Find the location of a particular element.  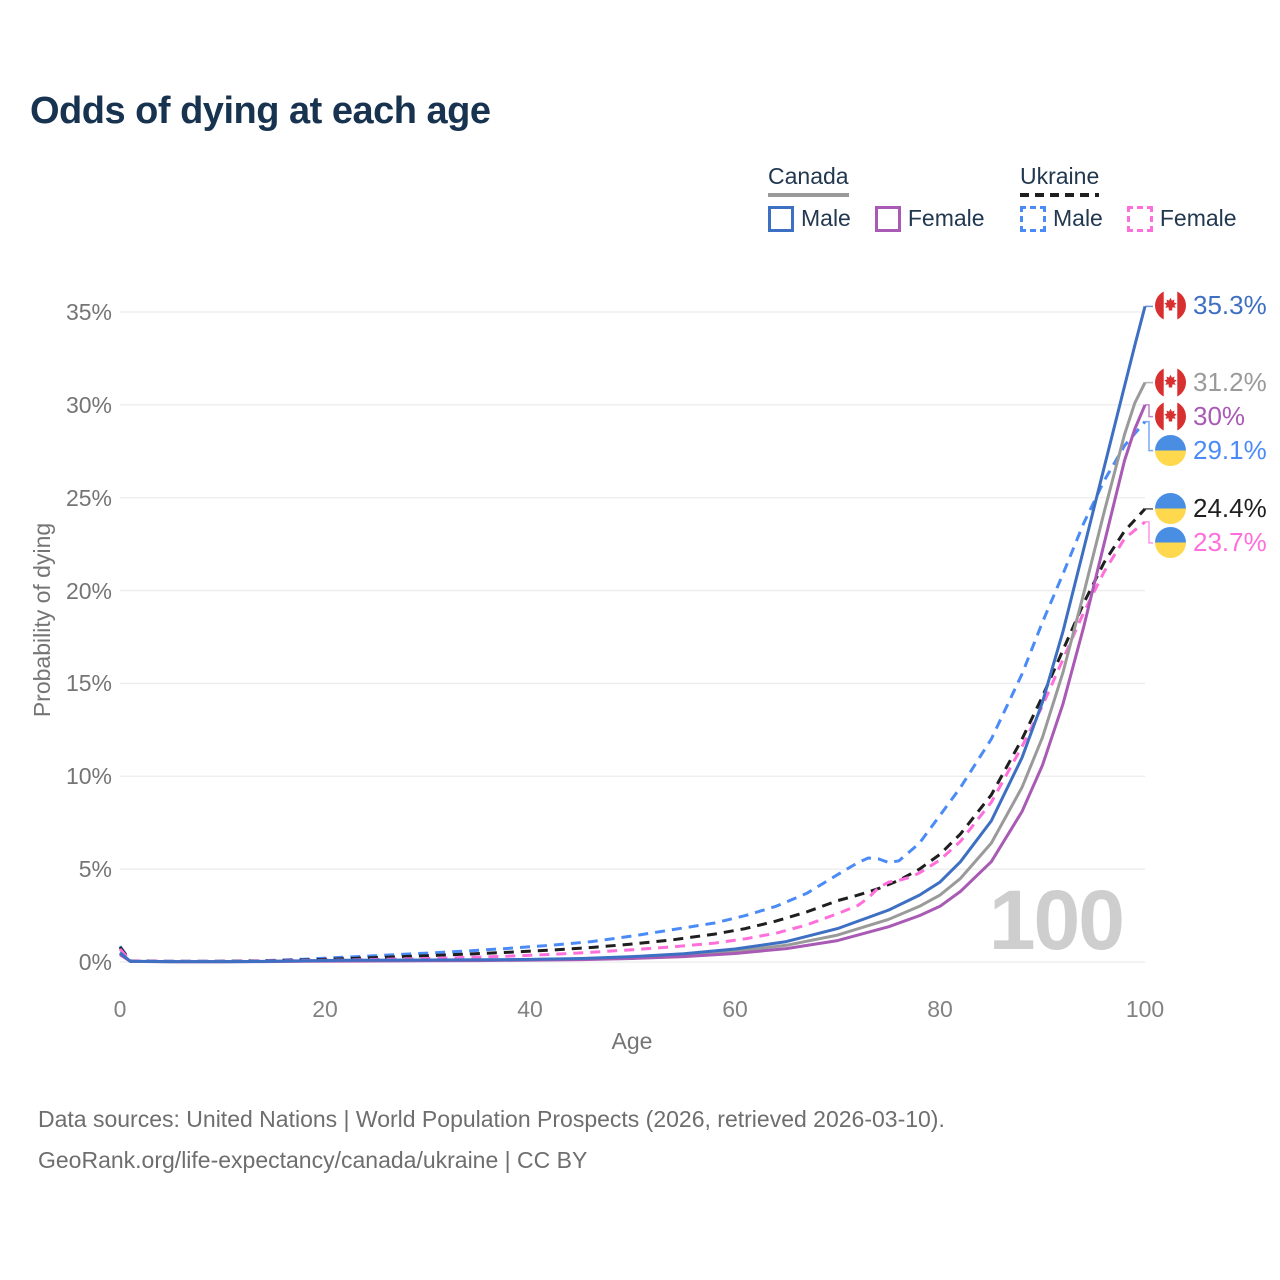

legend-item-canada-male: Male is located at coordinates (809, 218).